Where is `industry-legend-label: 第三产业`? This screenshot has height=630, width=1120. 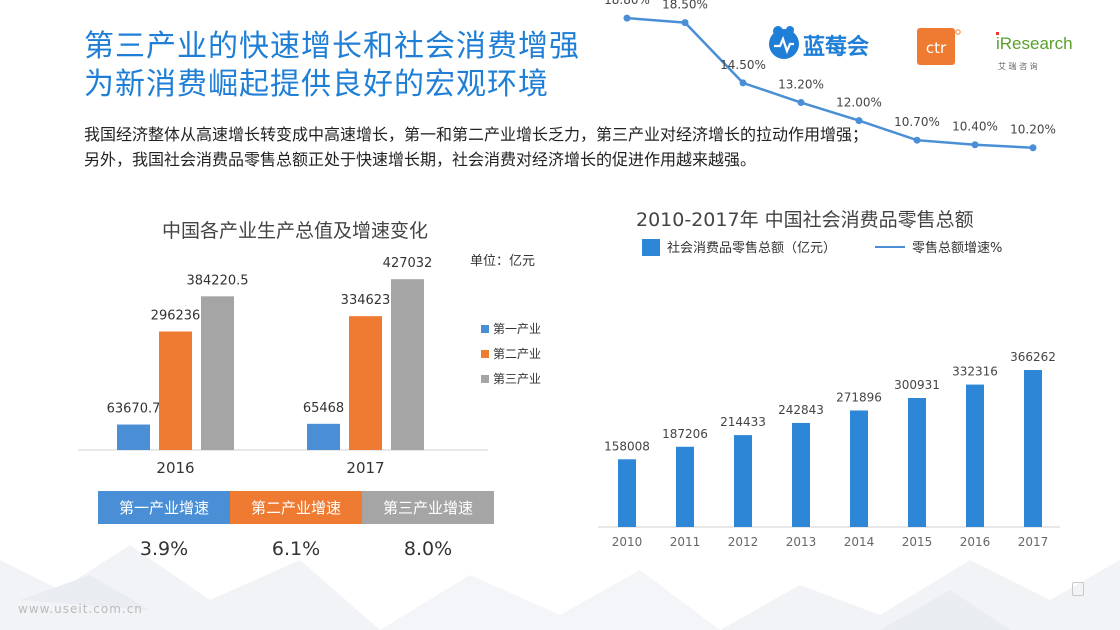 industry-legend-label: 第三产业 is located at coordinates (517, 379).